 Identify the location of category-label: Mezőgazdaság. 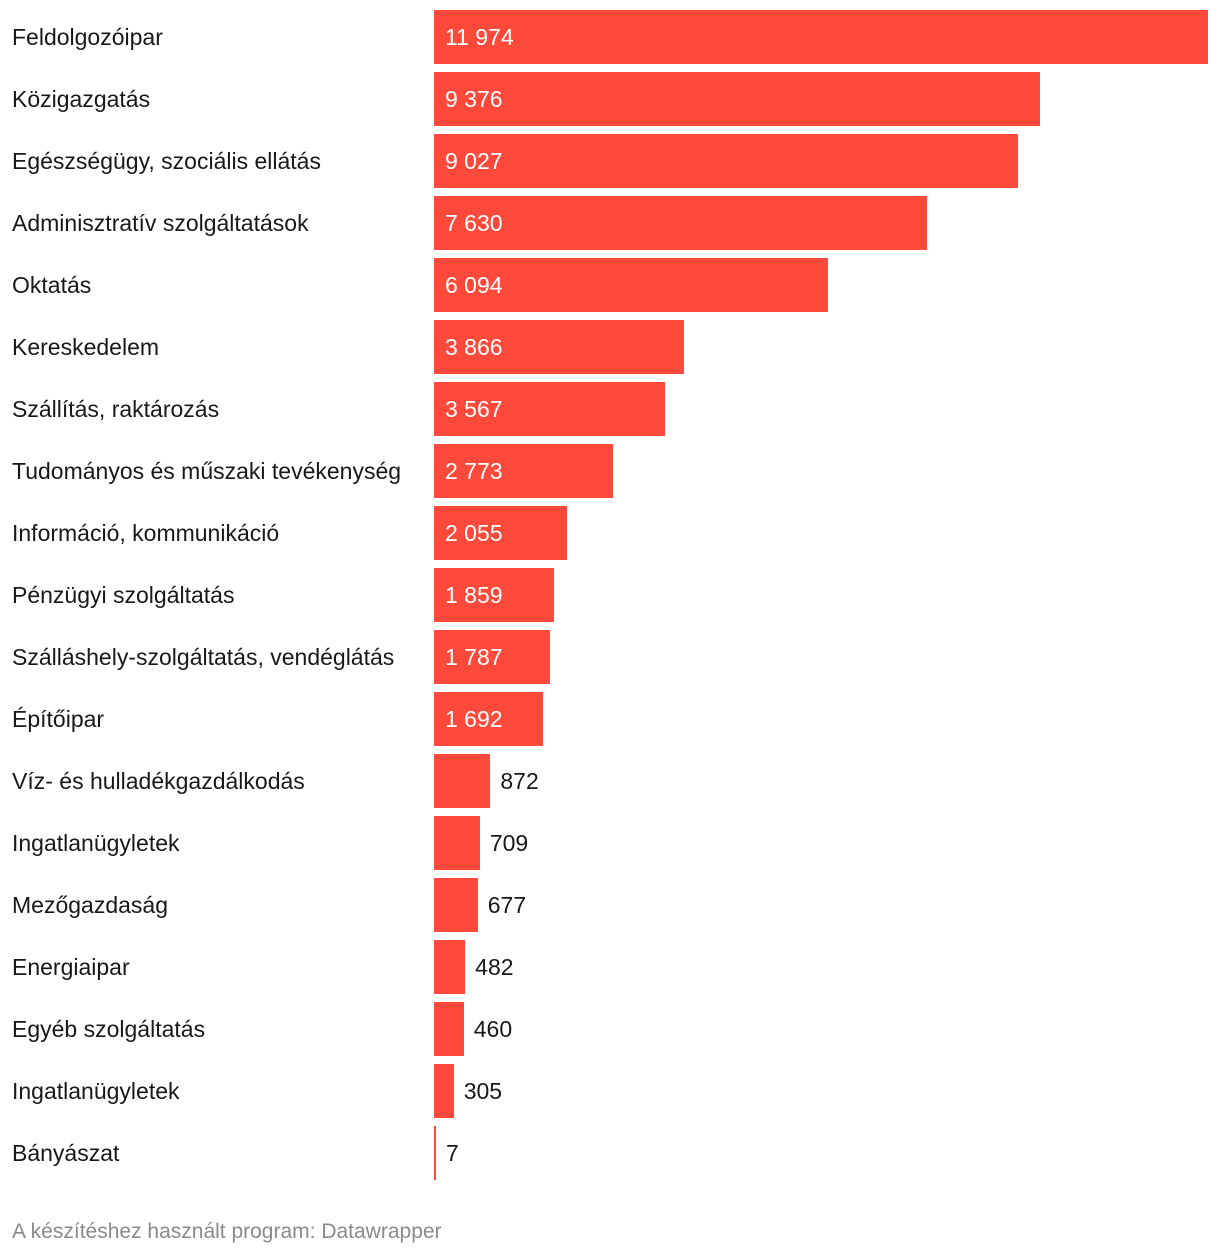
(90, 905).